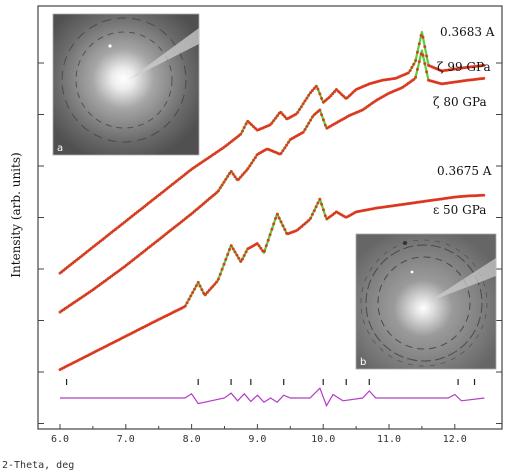 This screenshot has width=509, height=474. I want to click on wavelength-label-lower: 0.3675 A, so click(464, 171).